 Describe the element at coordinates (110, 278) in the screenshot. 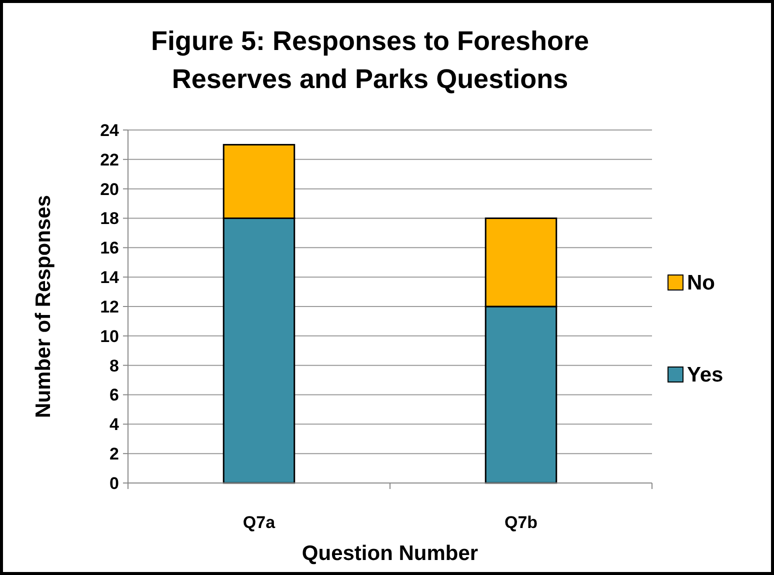

I see `y-tick-label: 14` at that location.